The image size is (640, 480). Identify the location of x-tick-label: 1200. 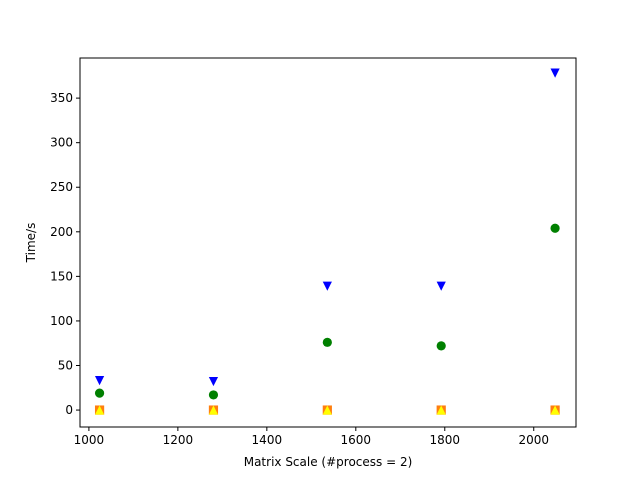
(178, 440).